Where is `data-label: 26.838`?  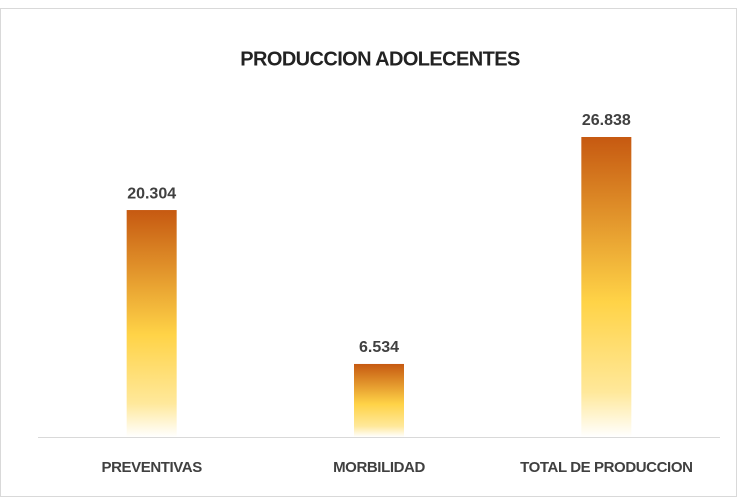
data-label: 26.838 is located at coordinates (606, 120).